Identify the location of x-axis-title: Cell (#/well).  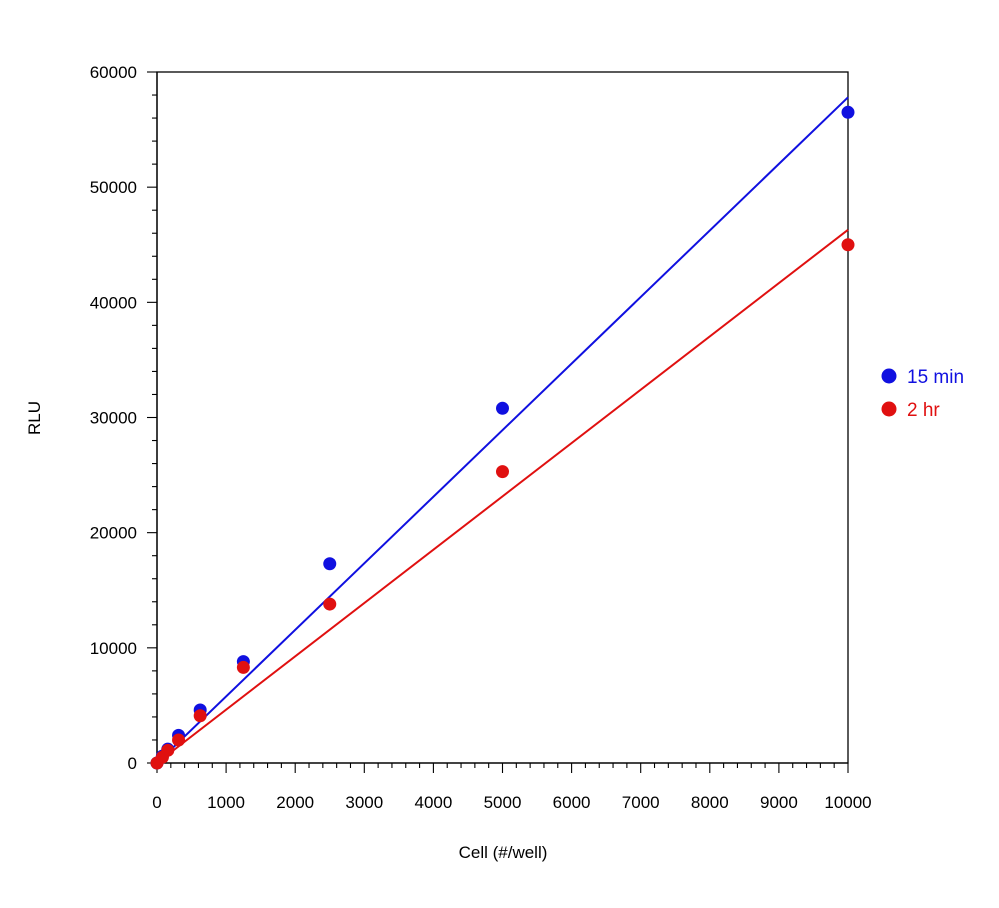
(503, 852).